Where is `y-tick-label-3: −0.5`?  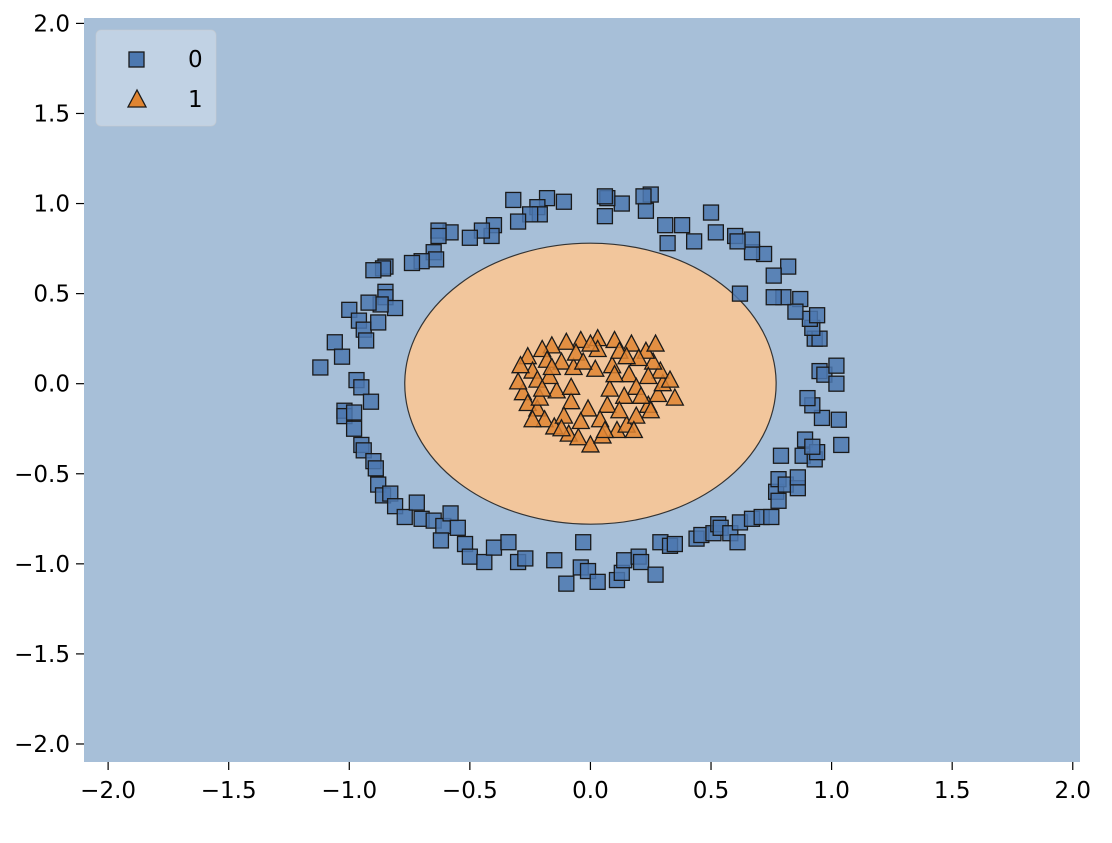 y-tick-label-3: −0.5 is located at coordinates (42, 475).